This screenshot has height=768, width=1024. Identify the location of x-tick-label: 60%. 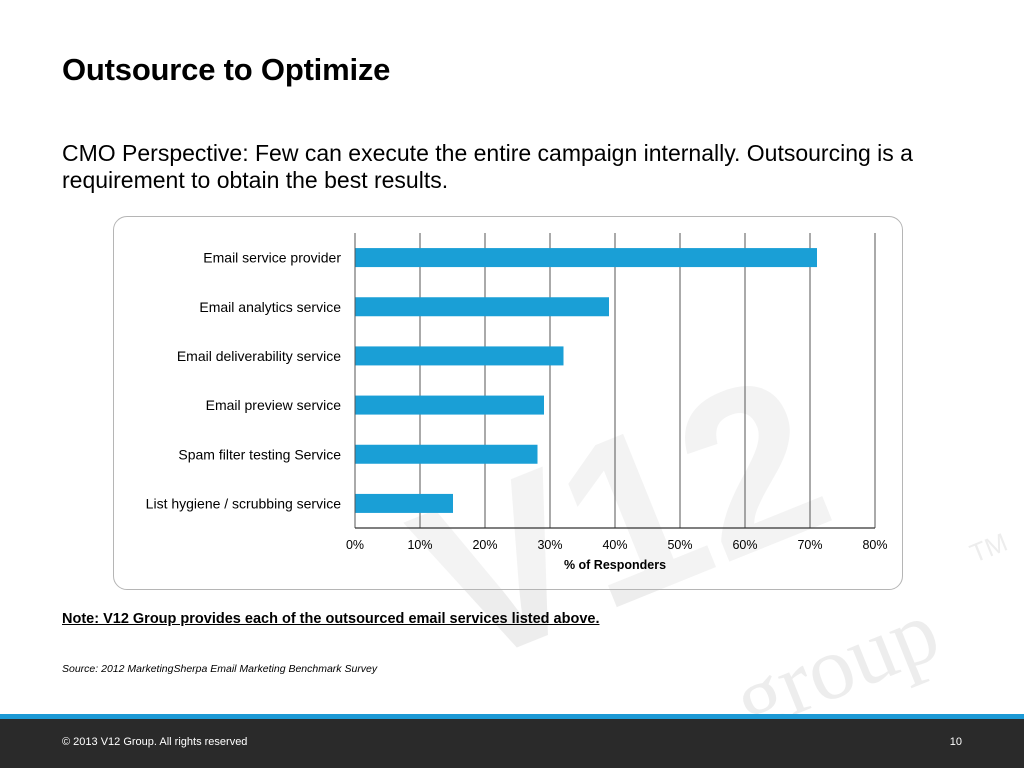
(744, 545).